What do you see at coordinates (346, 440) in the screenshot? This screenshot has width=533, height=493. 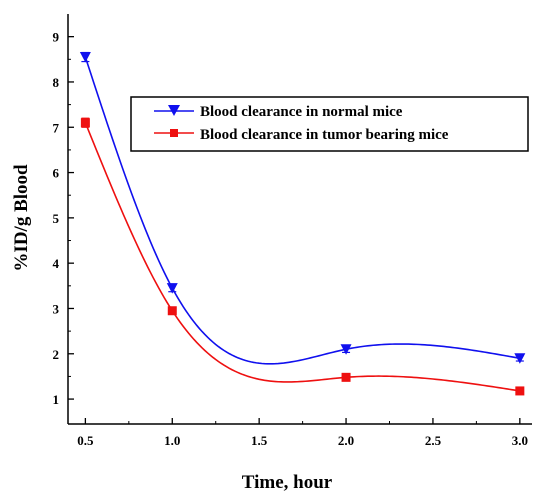 I see `x-tick-label: 2.0` at bounding box center [346, 440].